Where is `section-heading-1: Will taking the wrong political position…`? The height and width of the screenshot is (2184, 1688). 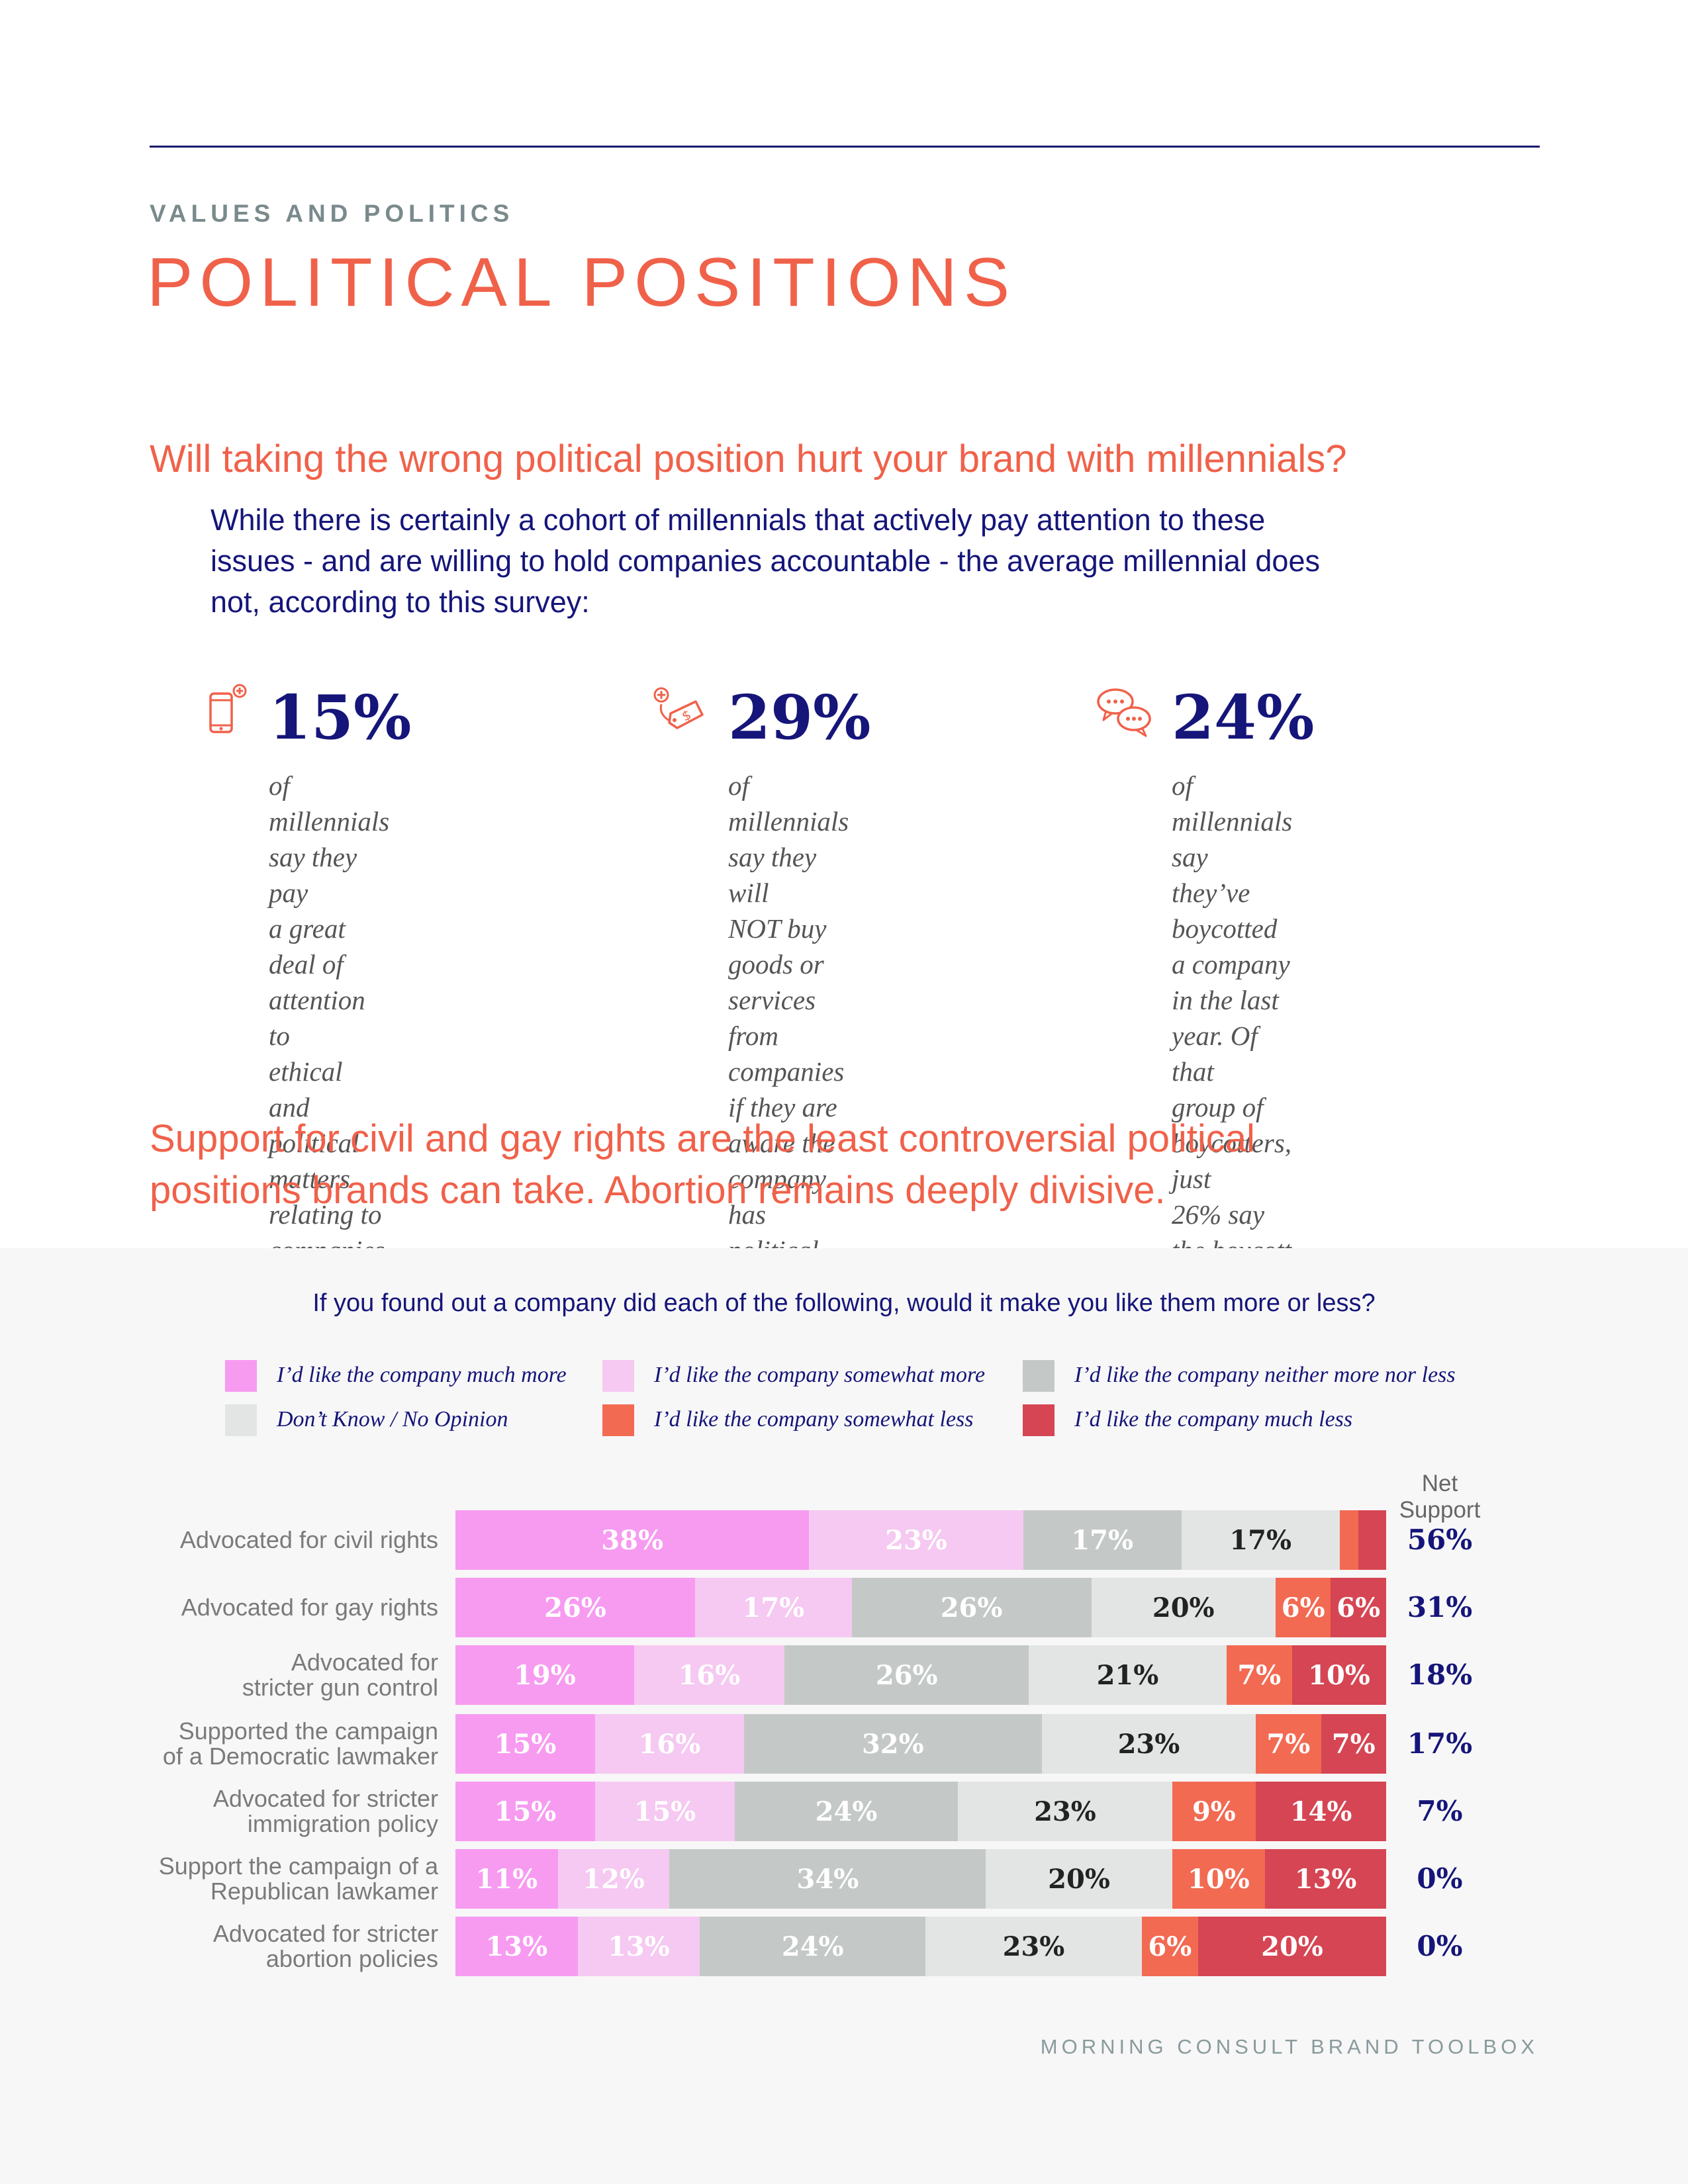 section-heading-1: Will taking the wrong political position… is located at coordinates (748, 459).